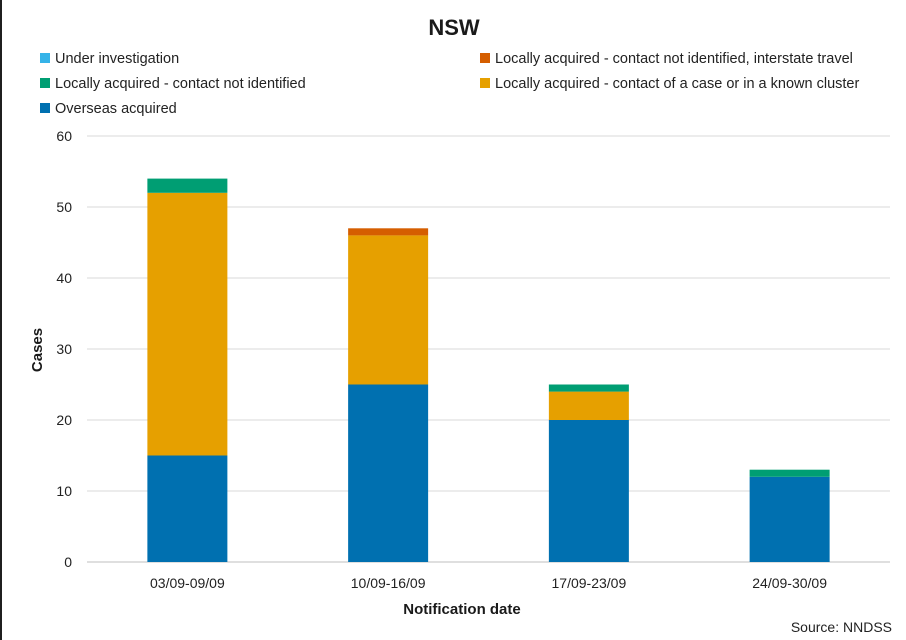  I want to click on legend-label: Under investigation, so click(117, 59).